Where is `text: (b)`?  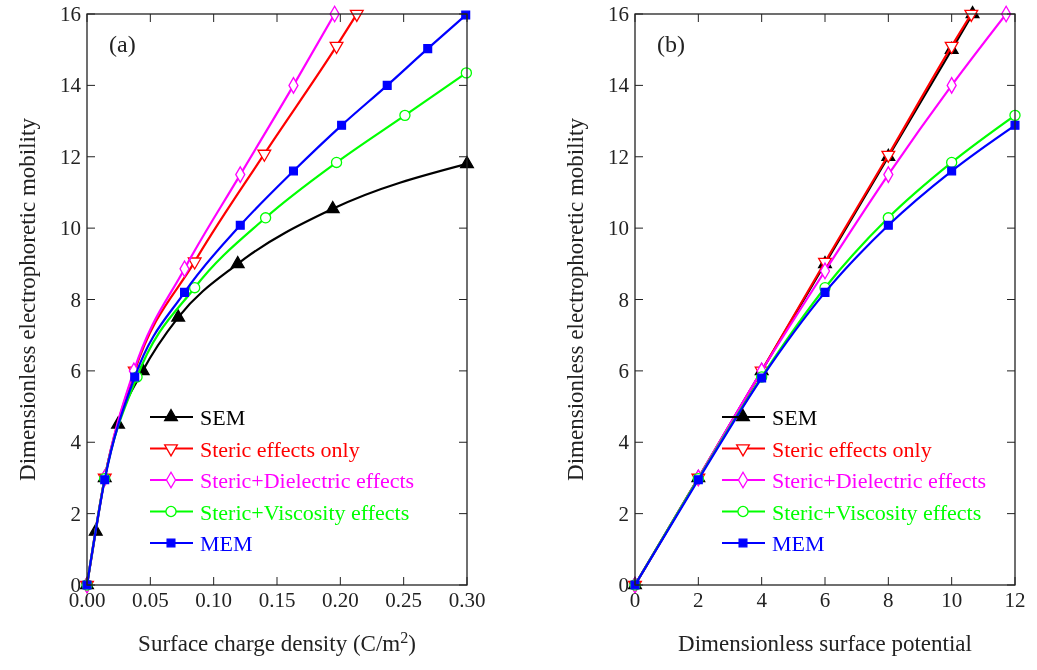 text: (b) is located at coordinates (671, 44).